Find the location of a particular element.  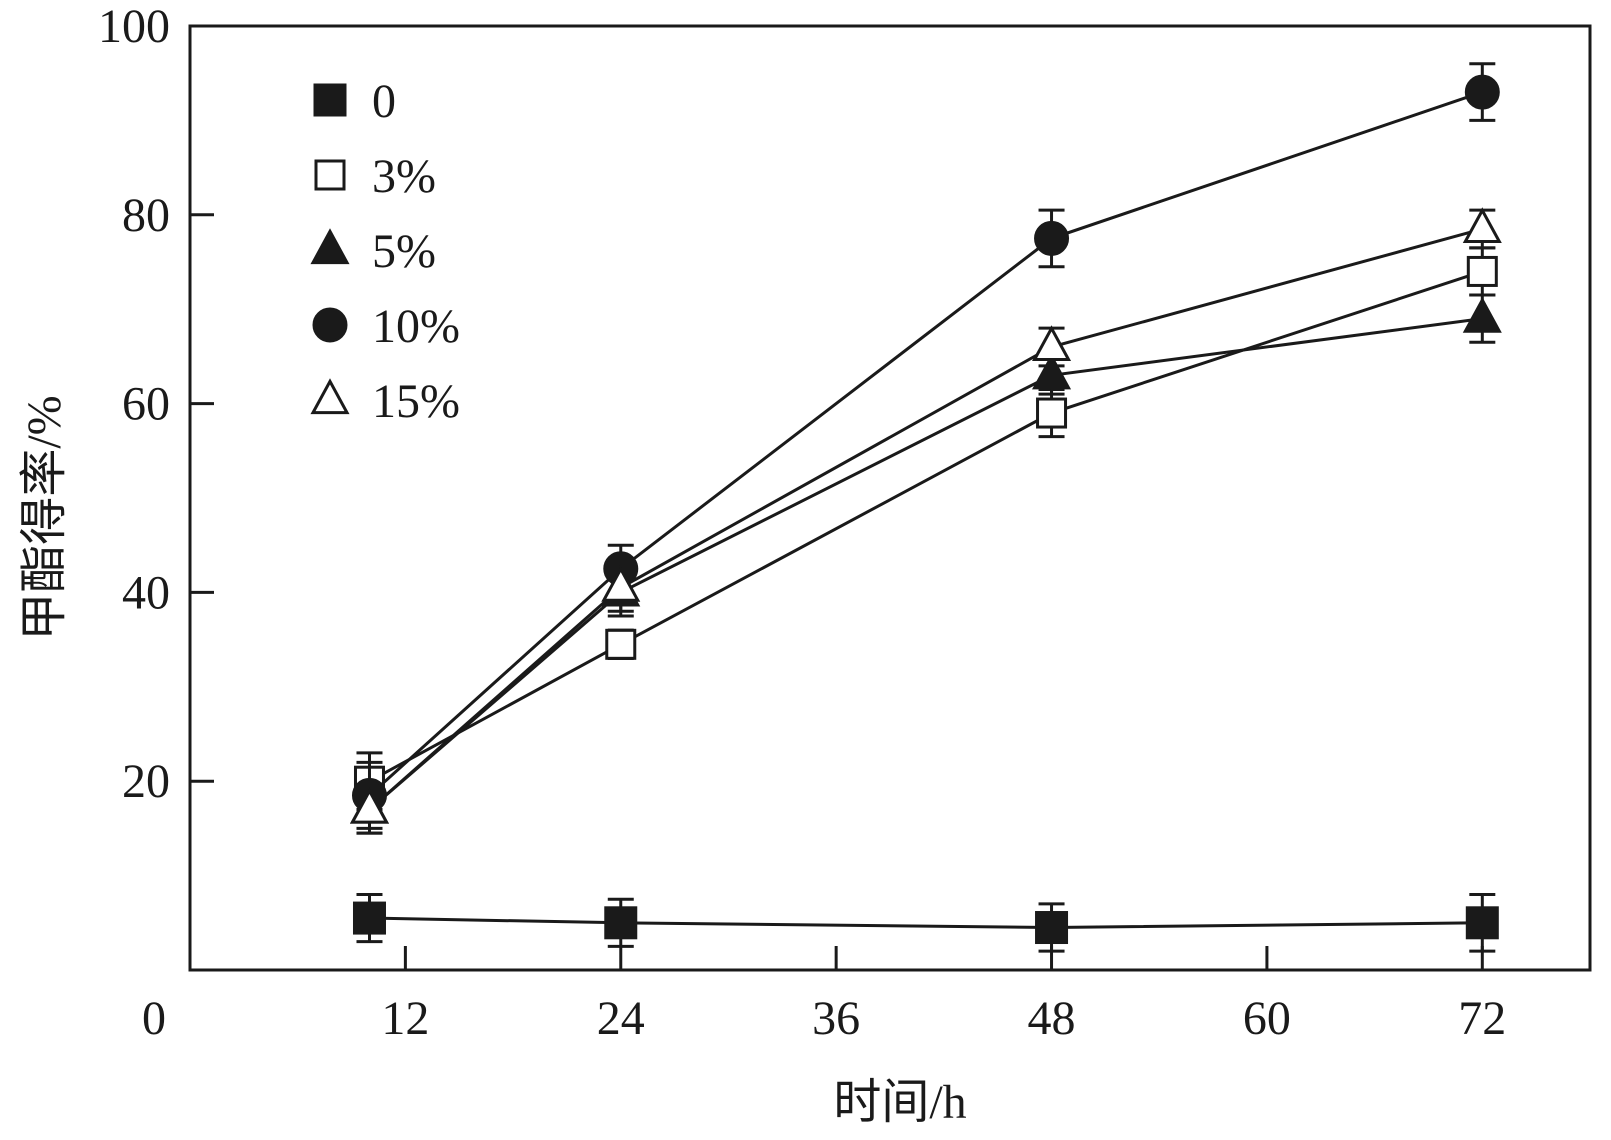

origin-tick-label: 0 is located at coordinates (154, 1018).